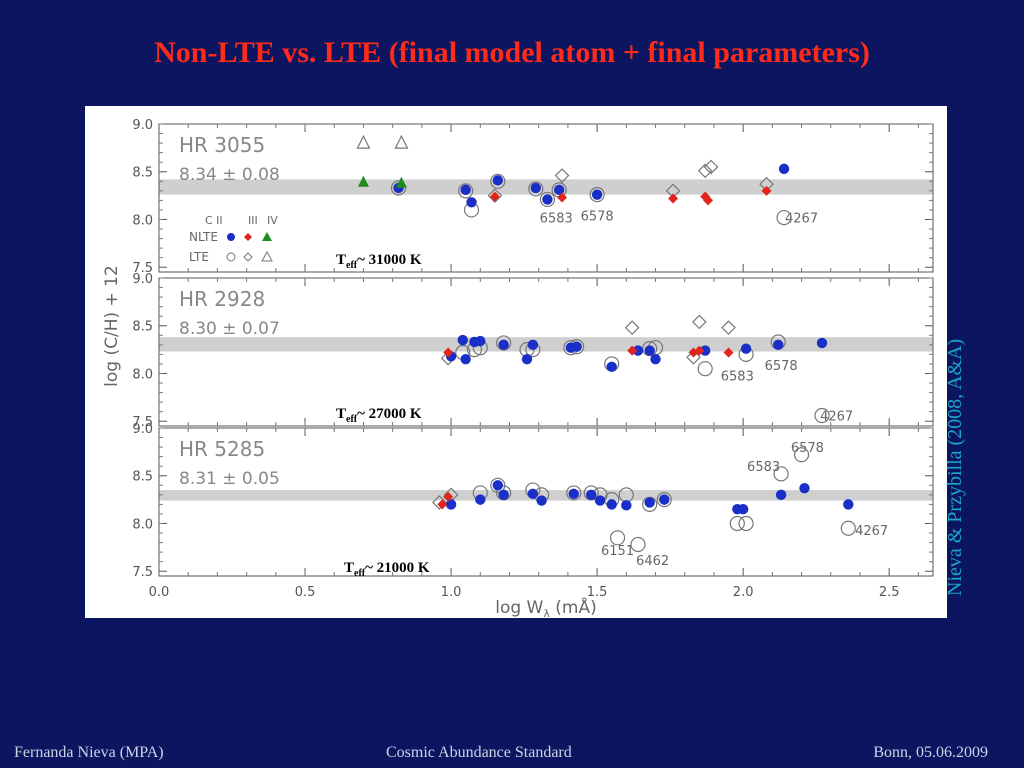 This screenshot has width=1024, height=768. I want to click on teff-label: Teff~ 21000 K, so click(387, 569).